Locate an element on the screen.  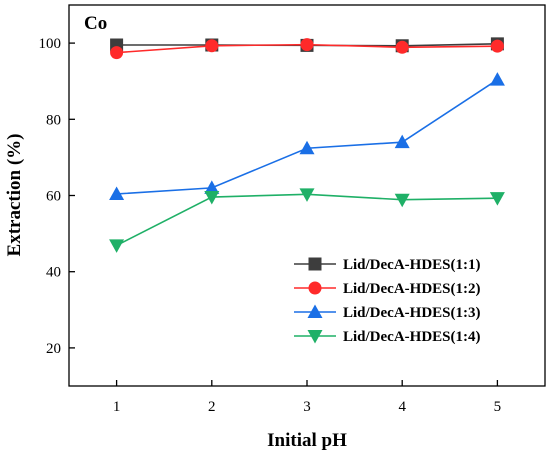
legend-item: Lid/DecA-HDES(1:2) is located at coordinates (387, 289).